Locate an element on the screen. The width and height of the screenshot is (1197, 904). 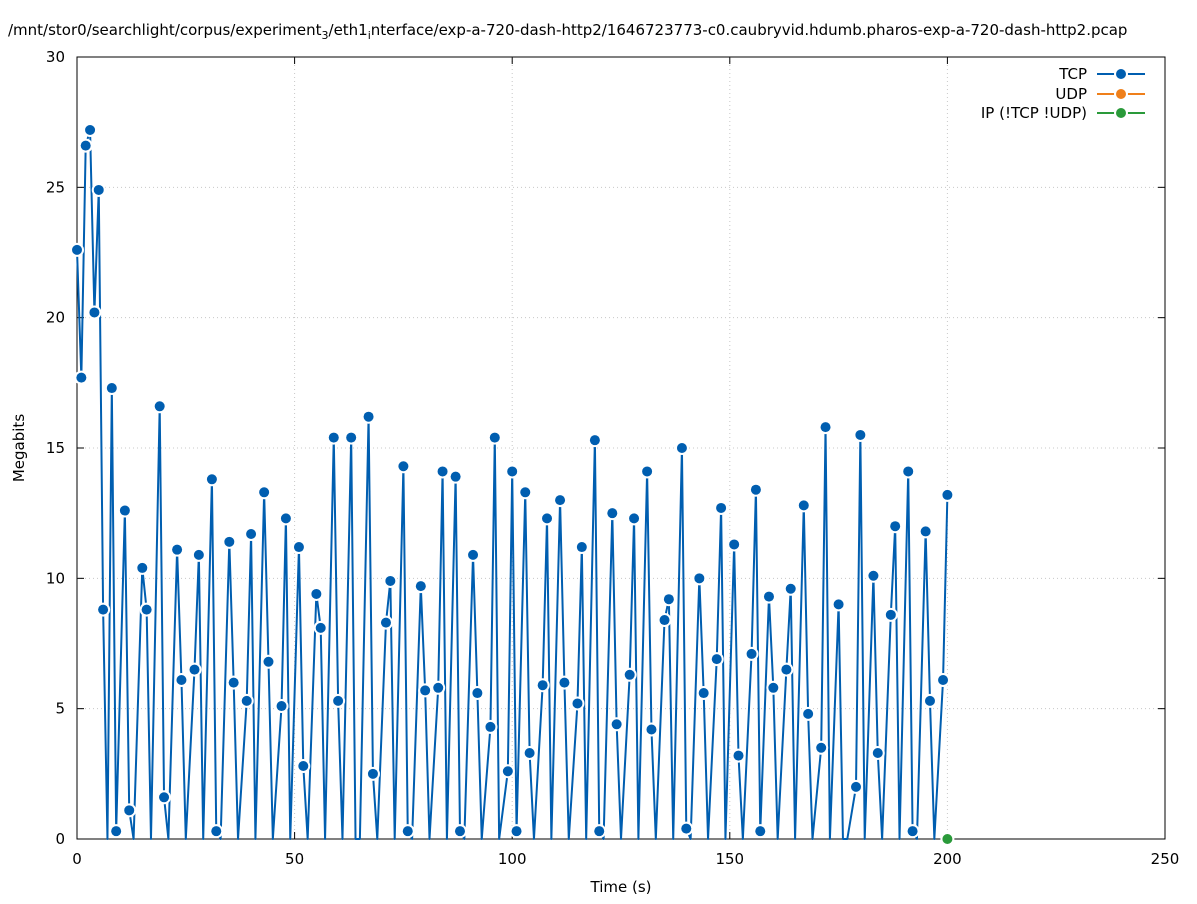
x-tick-label: 150 is located at coordinates (729, 859).